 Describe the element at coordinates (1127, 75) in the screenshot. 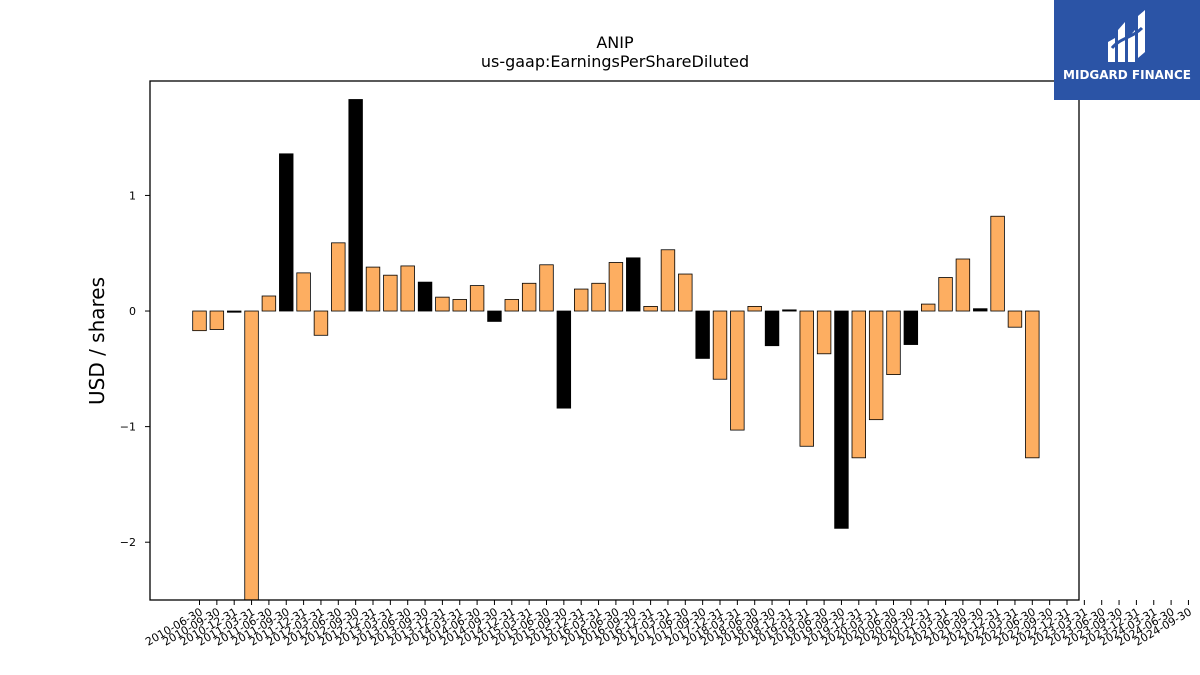

I see `brand-name: MIDGARD FINANCE` at that location.